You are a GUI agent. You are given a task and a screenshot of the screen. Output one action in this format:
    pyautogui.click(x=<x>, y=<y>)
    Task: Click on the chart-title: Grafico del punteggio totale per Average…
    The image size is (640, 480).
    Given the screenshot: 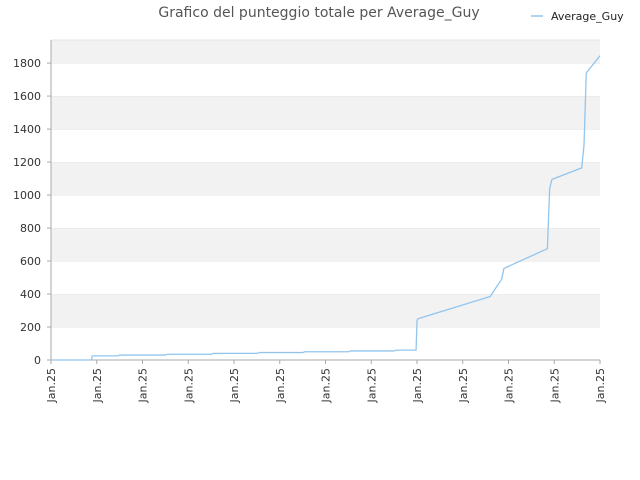 What is the action you would take?
    pyautogui.click(x=318, y=13)
    